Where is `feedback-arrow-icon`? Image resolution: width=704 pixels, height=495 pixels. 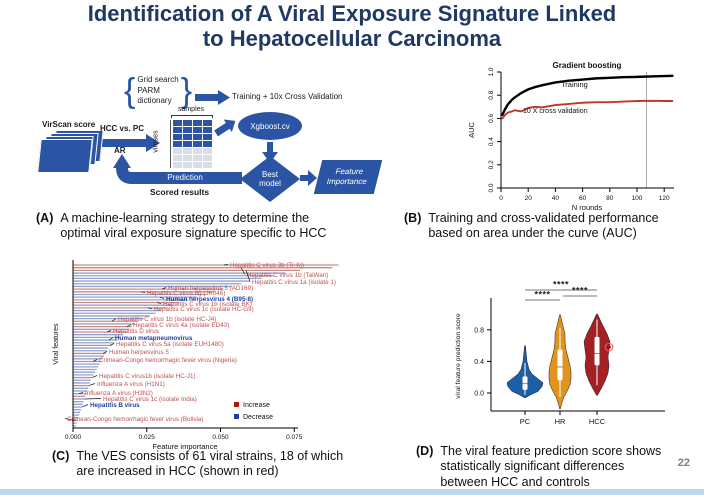
feedback-arrow-icon is located at coordinates (179, 175).